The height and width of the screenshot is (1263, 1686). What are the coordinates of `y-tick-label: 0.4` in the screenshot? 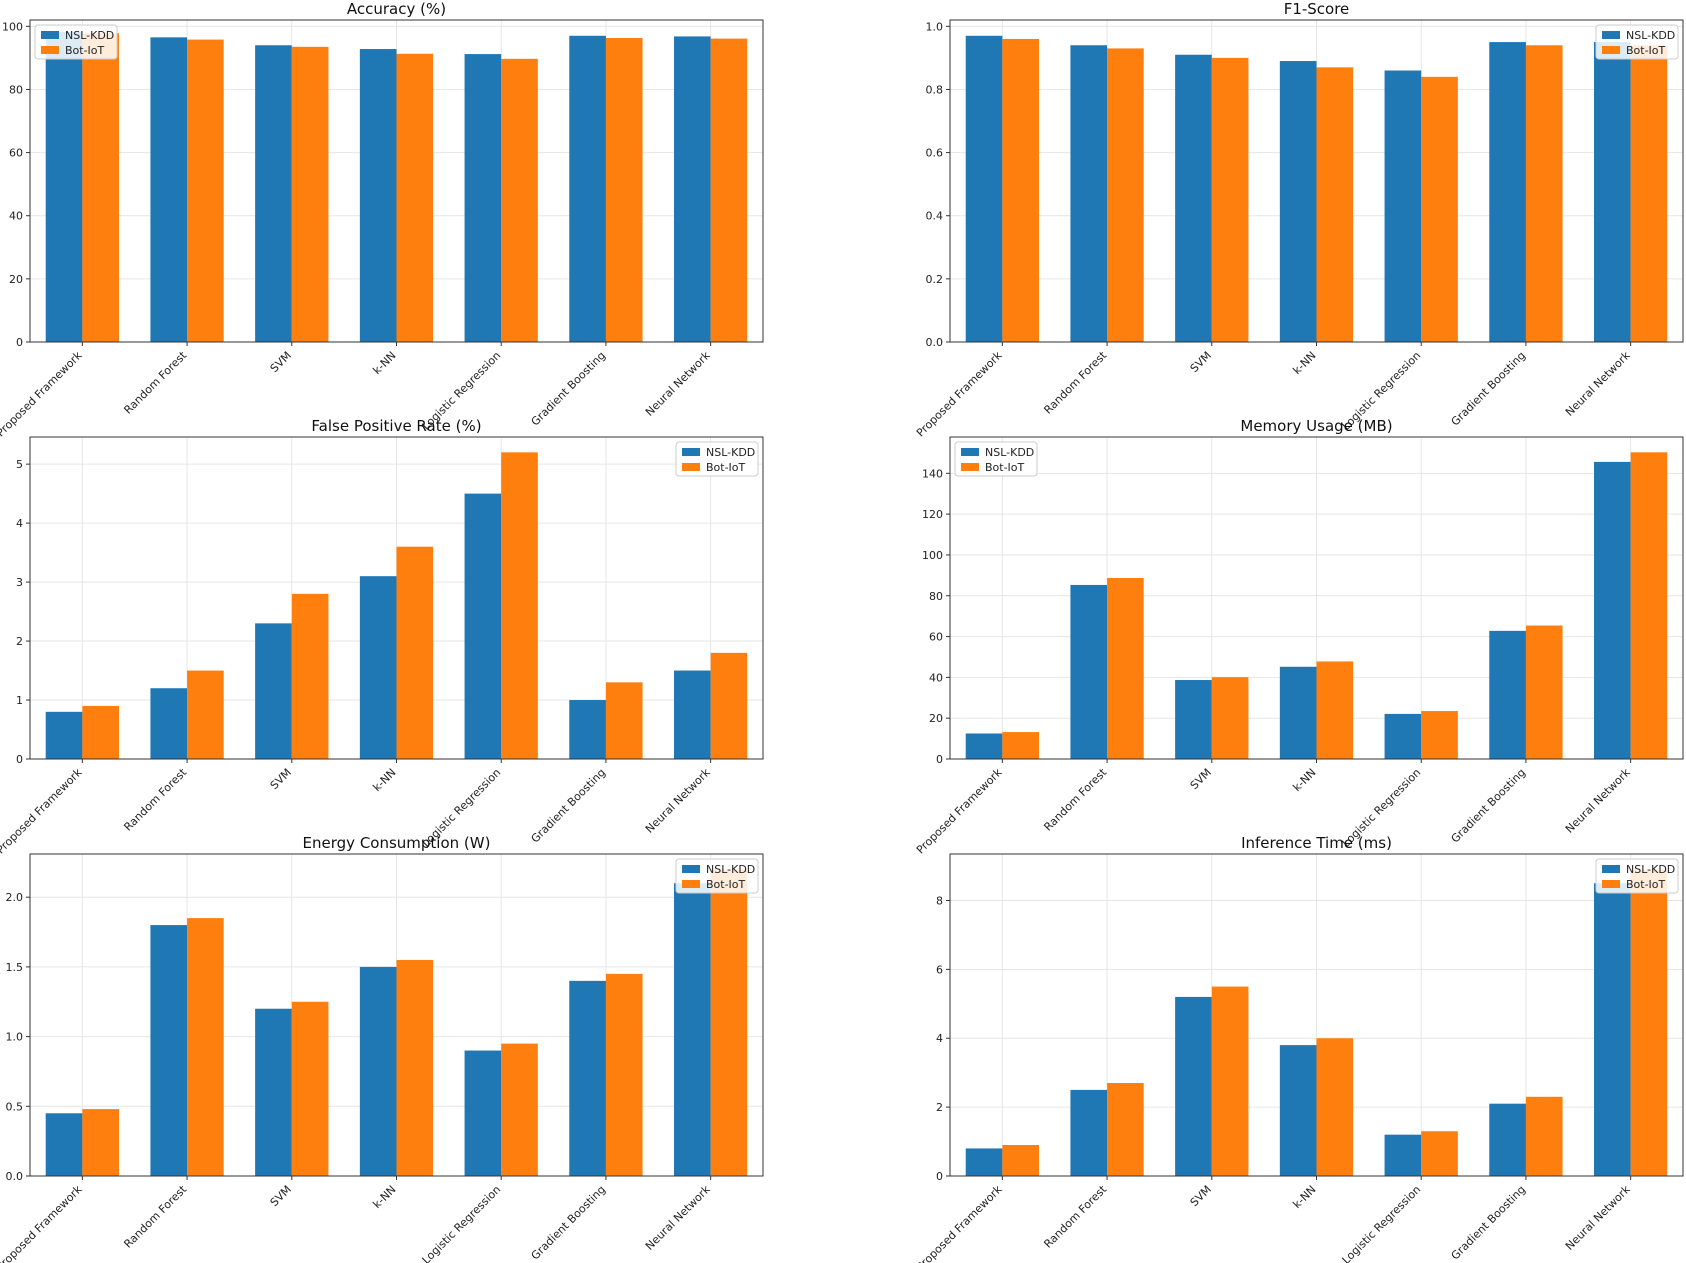 It's located at (935, 216).